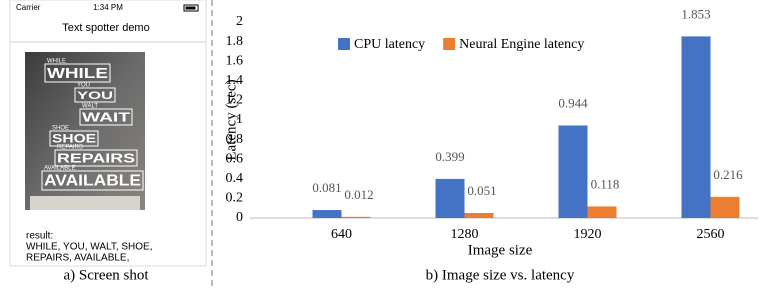 The width and height of the screenshot is (764, 290). Describe the element at coordinates (28, 7) in the screenshot. I see `carrier: Carrier` at that location.